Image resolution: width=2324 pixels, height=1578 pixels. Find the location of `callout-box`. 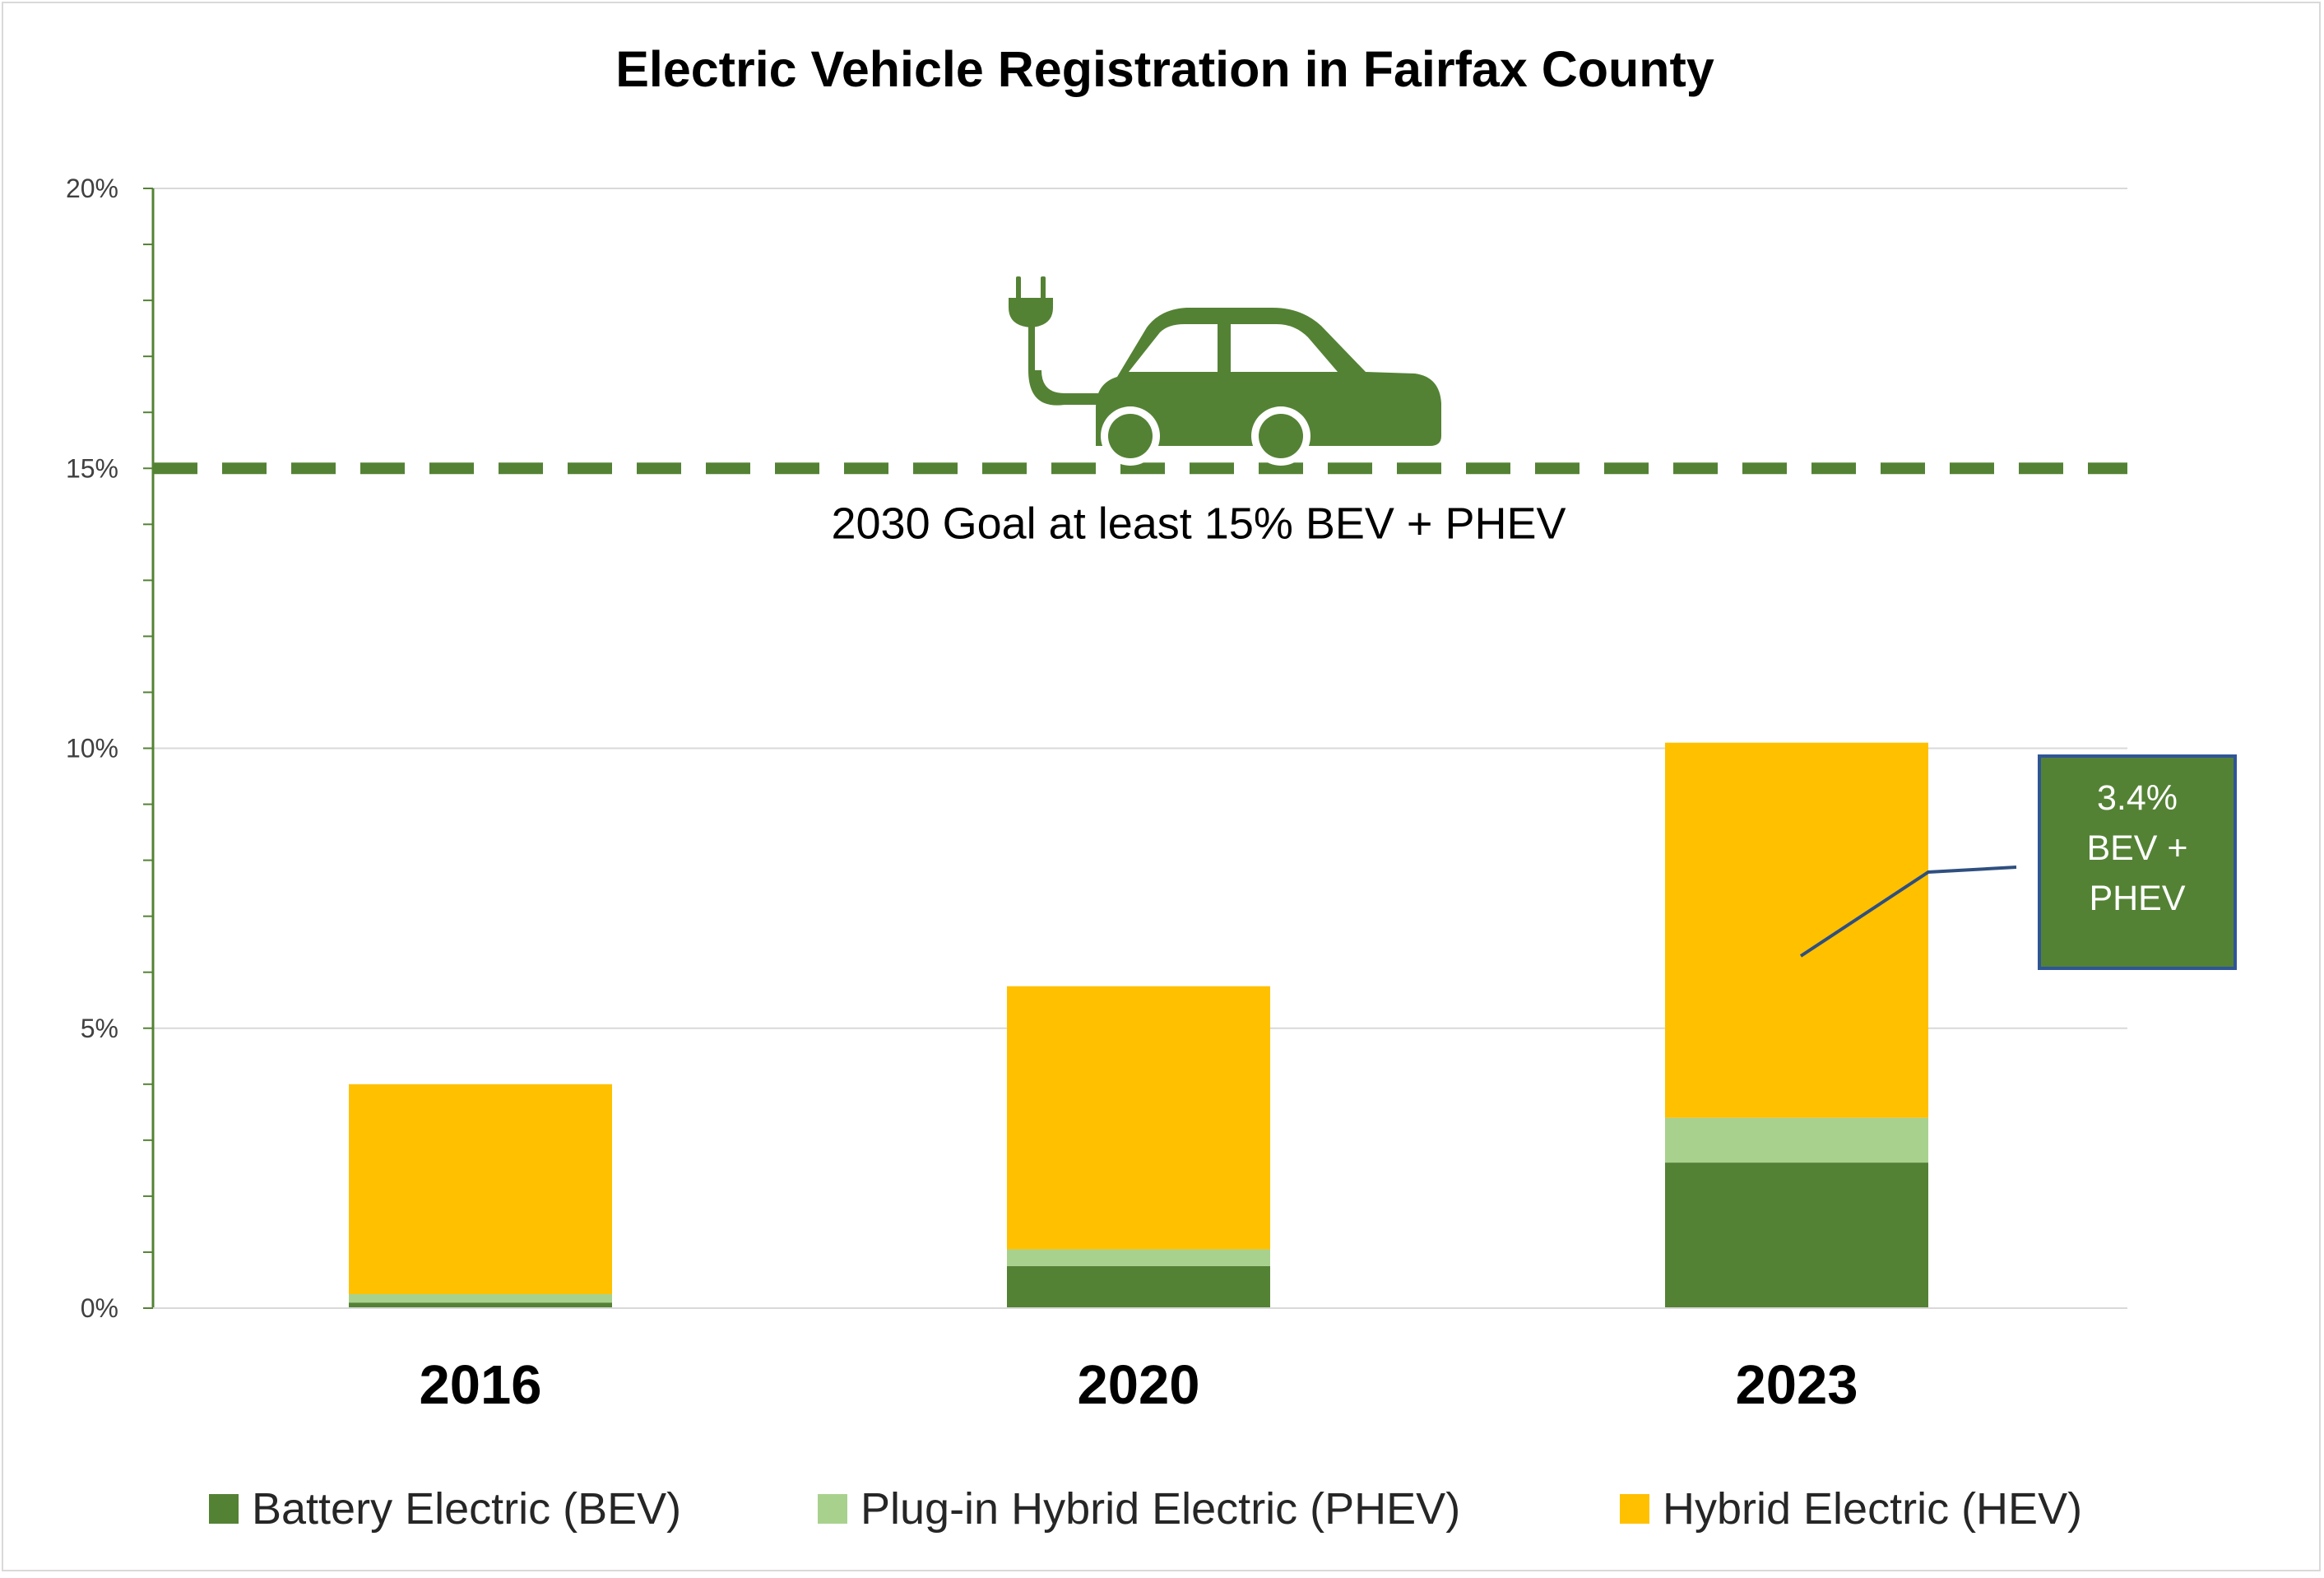

callout-box is located at coordinates (2138, 862).